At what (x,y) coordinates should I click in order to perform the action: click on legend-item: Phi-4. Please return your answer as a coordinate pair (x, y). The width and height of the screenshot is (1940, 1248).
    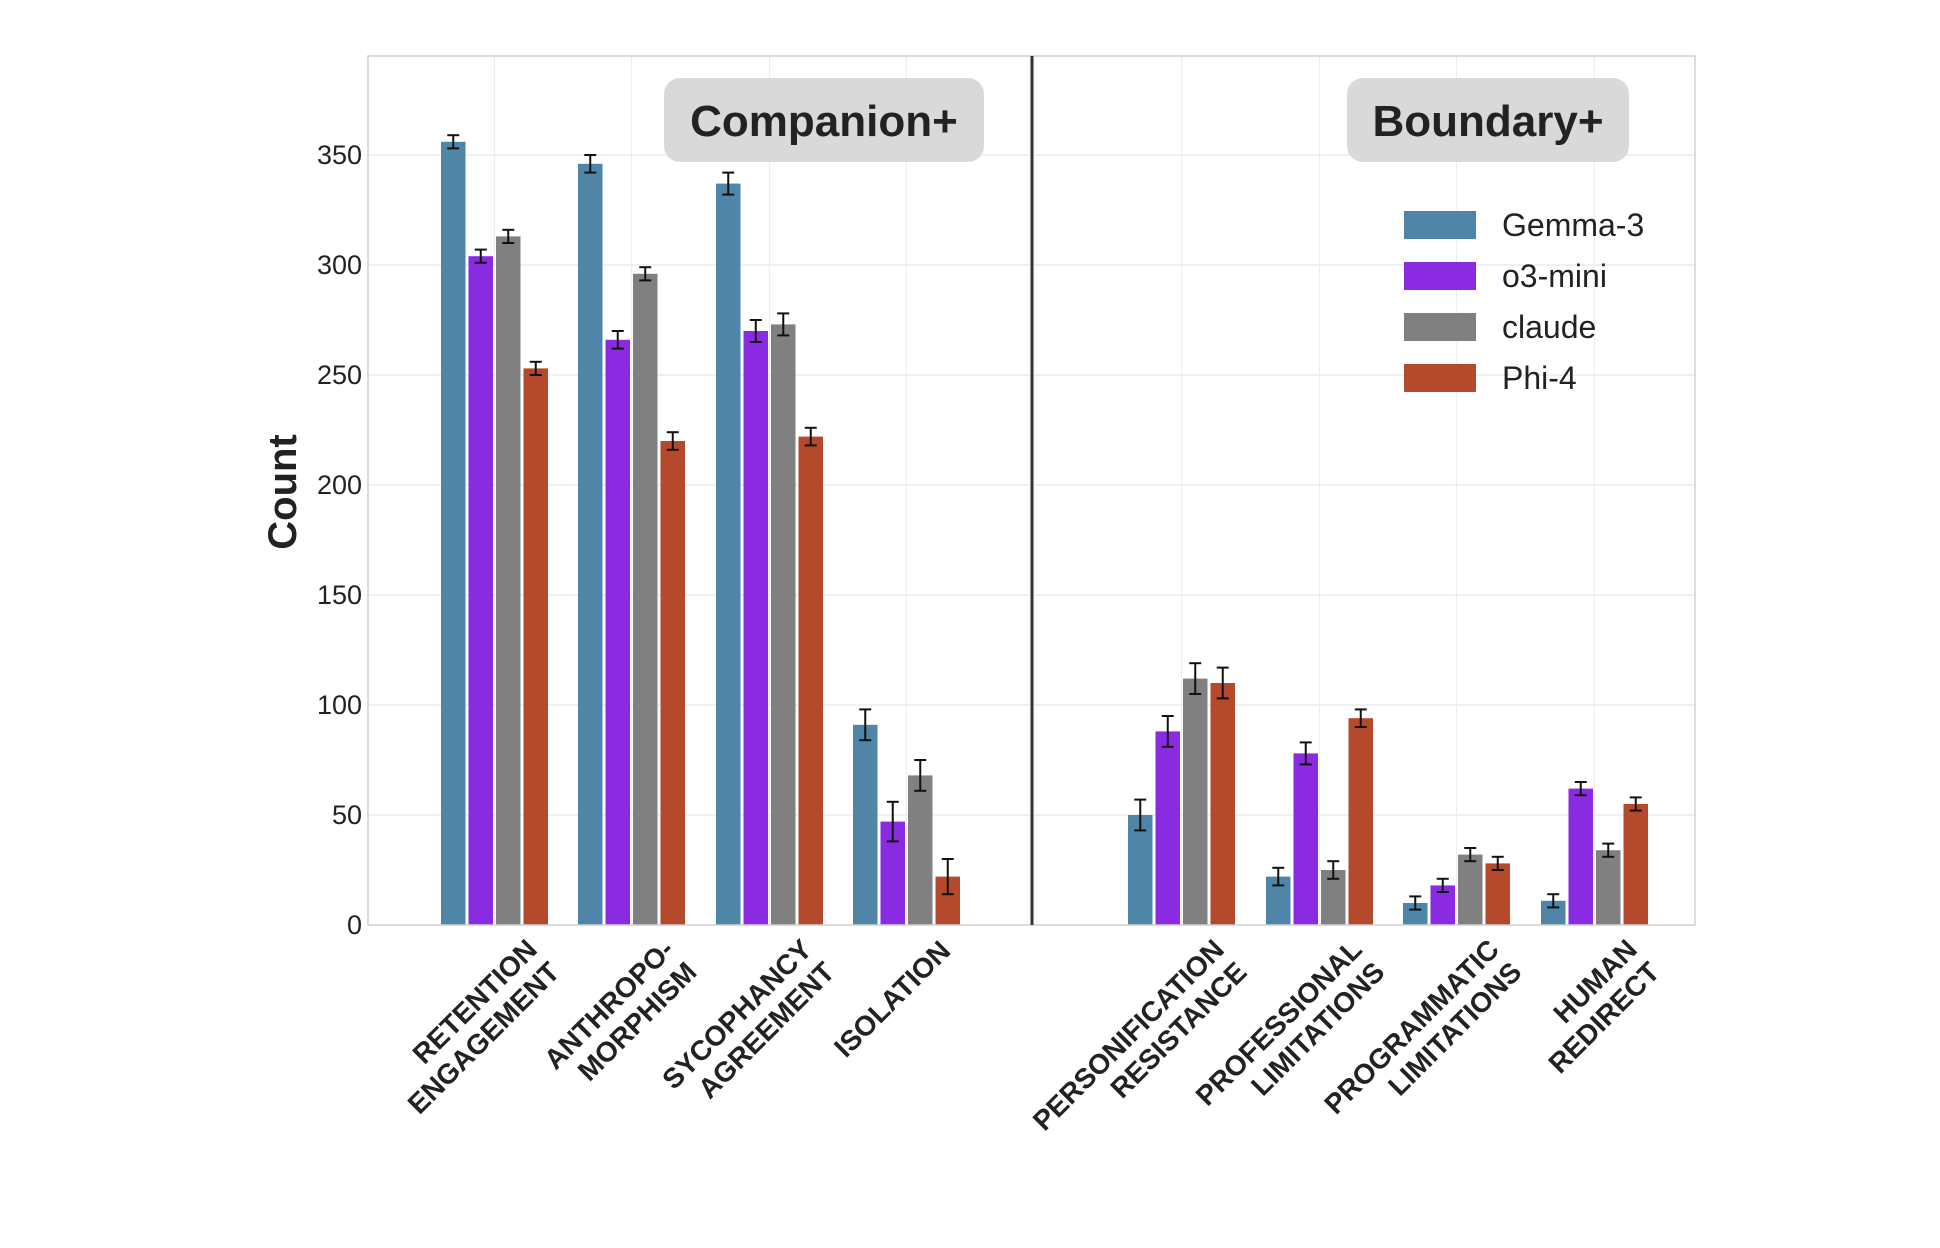
    Looking at the image, I should click on (1490, 378).